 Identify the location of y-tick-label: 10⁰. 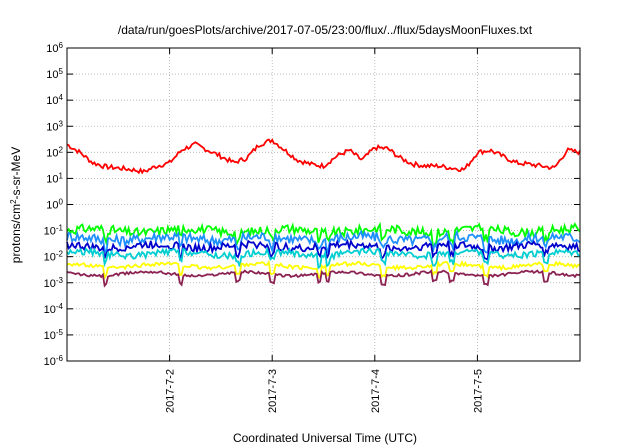
(54, 204).